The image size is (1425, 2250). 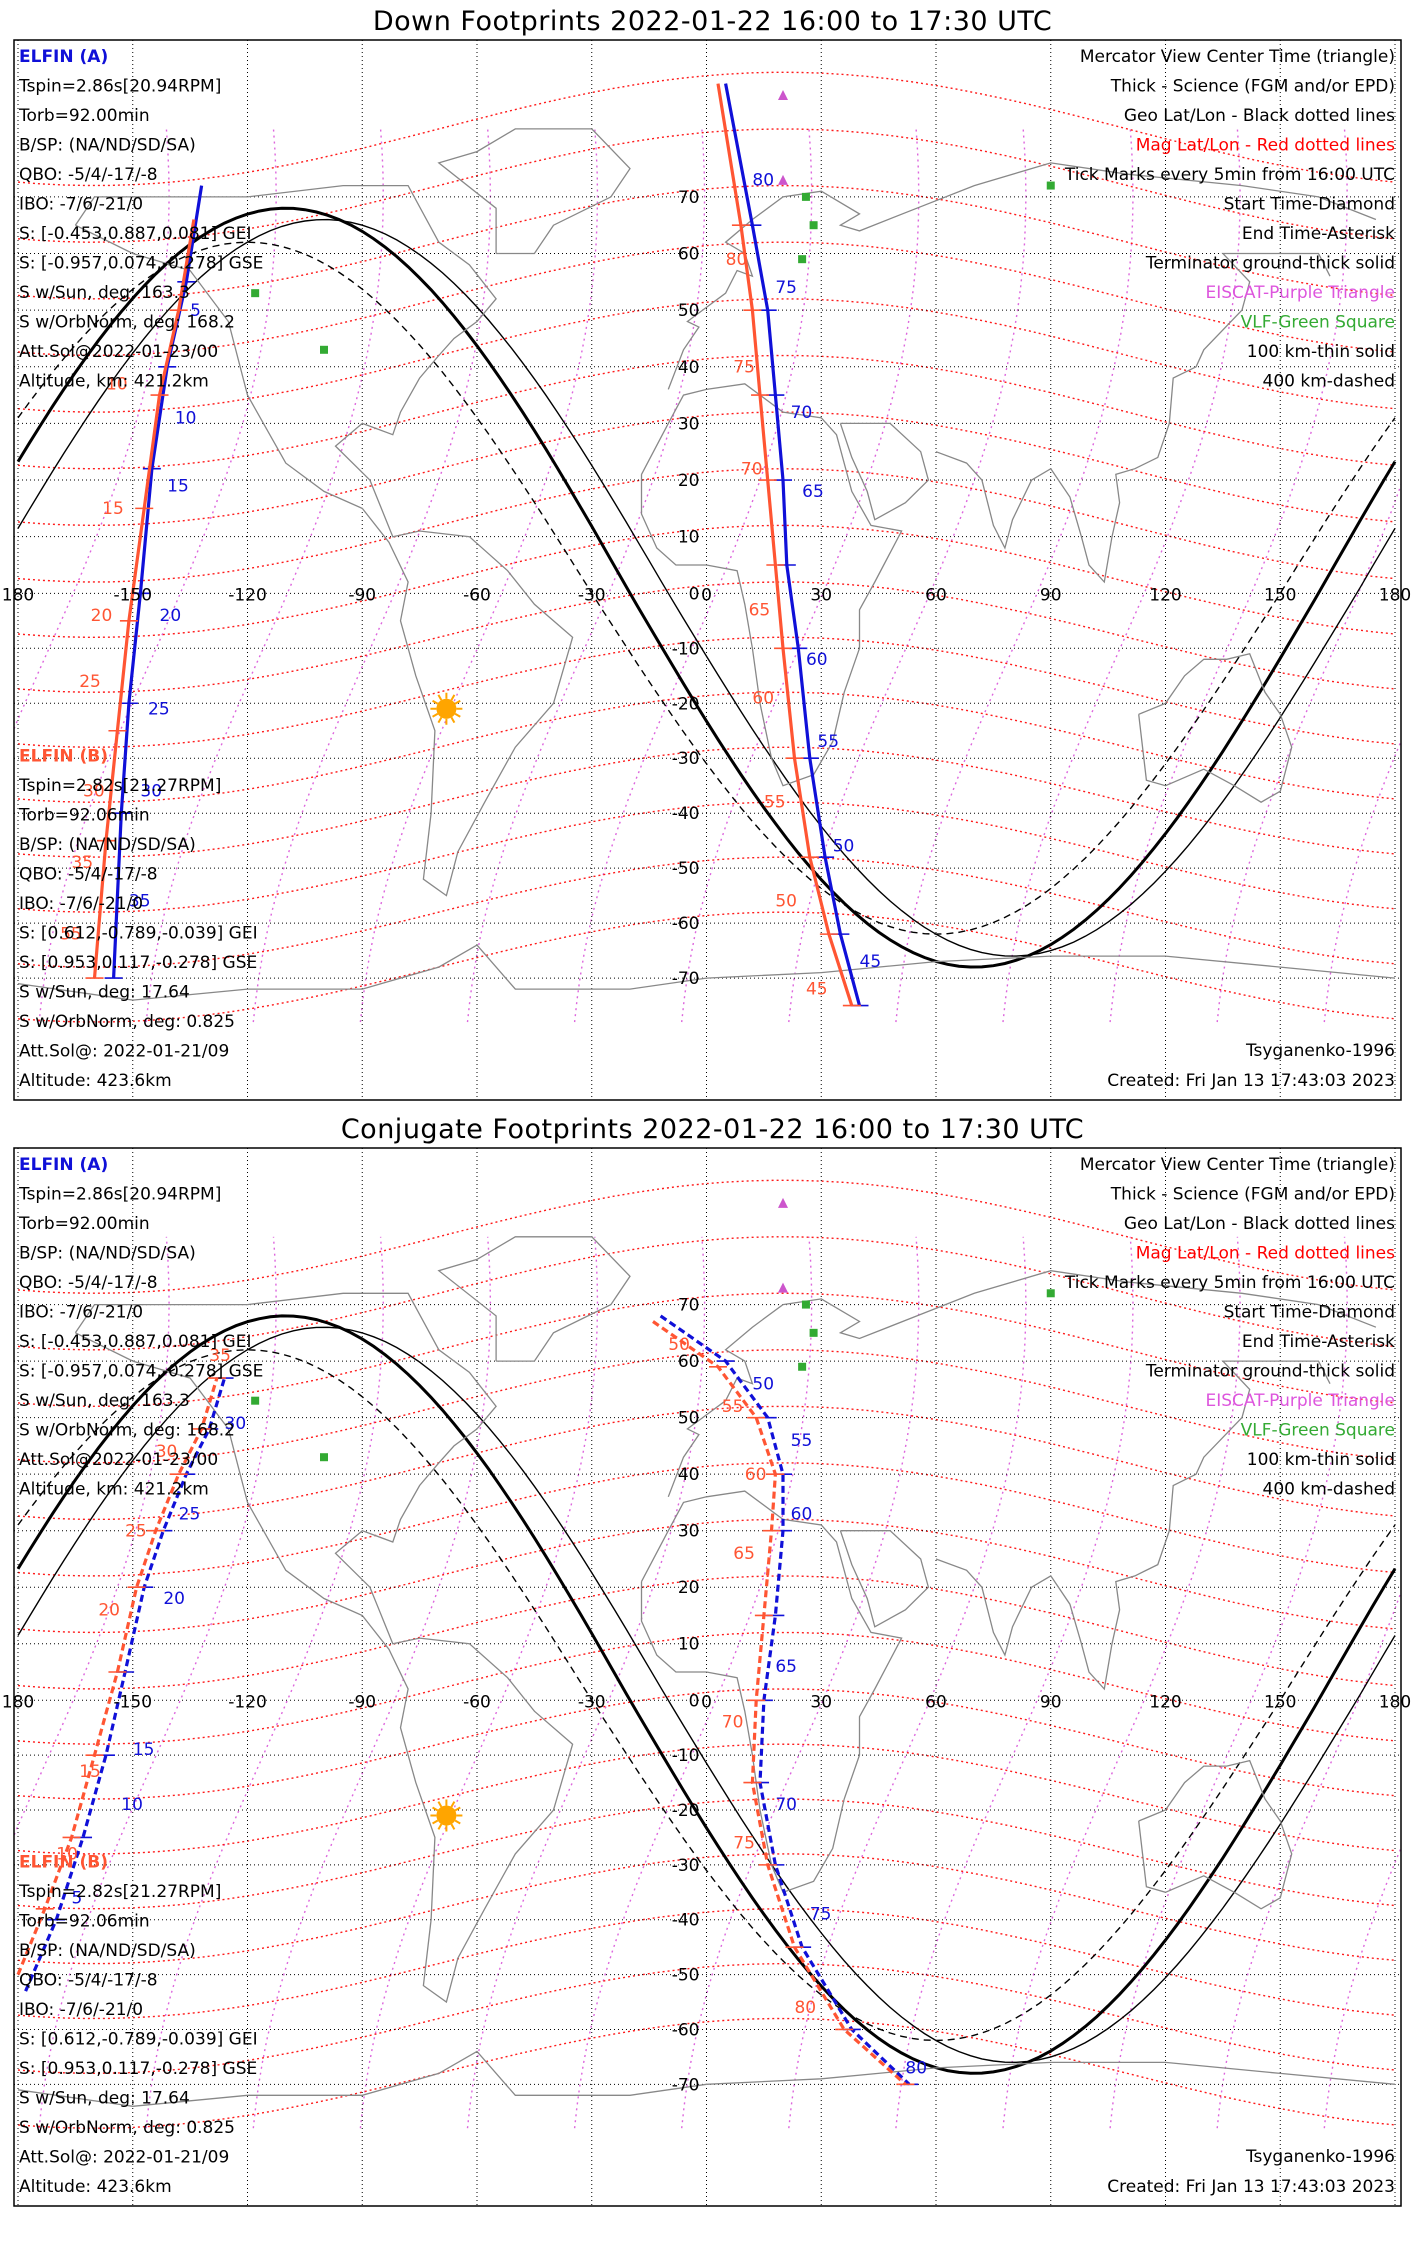 I want to click on lon-tick-label: 180, so click(x=1395, y=1702).